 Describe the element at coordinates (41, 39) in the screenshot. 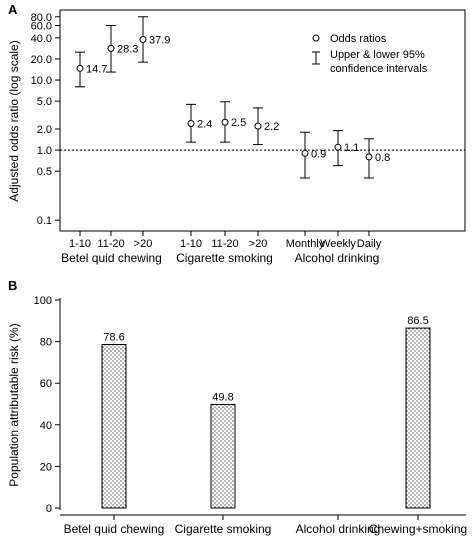

I see `y-tick-label: 40.0` at that location.